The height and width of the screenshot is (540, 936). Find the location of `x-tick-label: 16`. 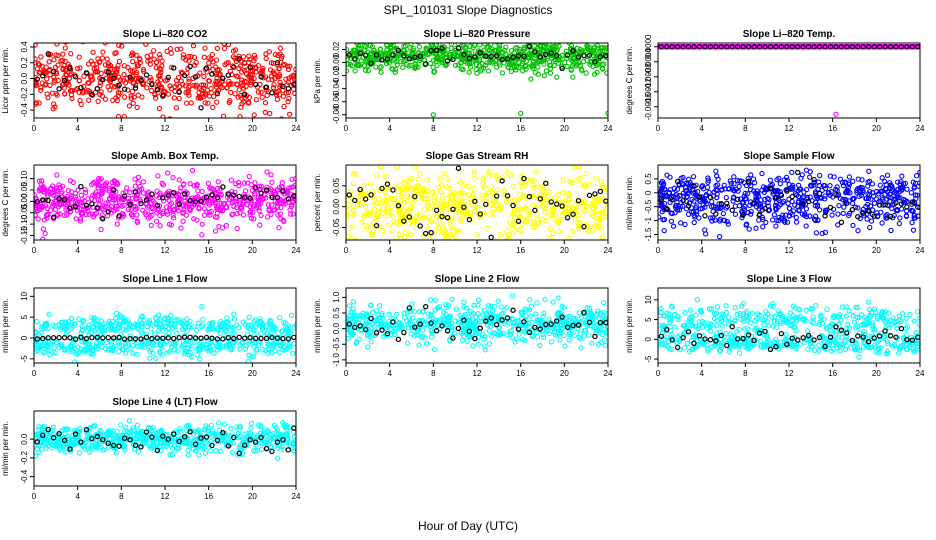

x-tick-label: 16 is located at coordinates (832, 128).